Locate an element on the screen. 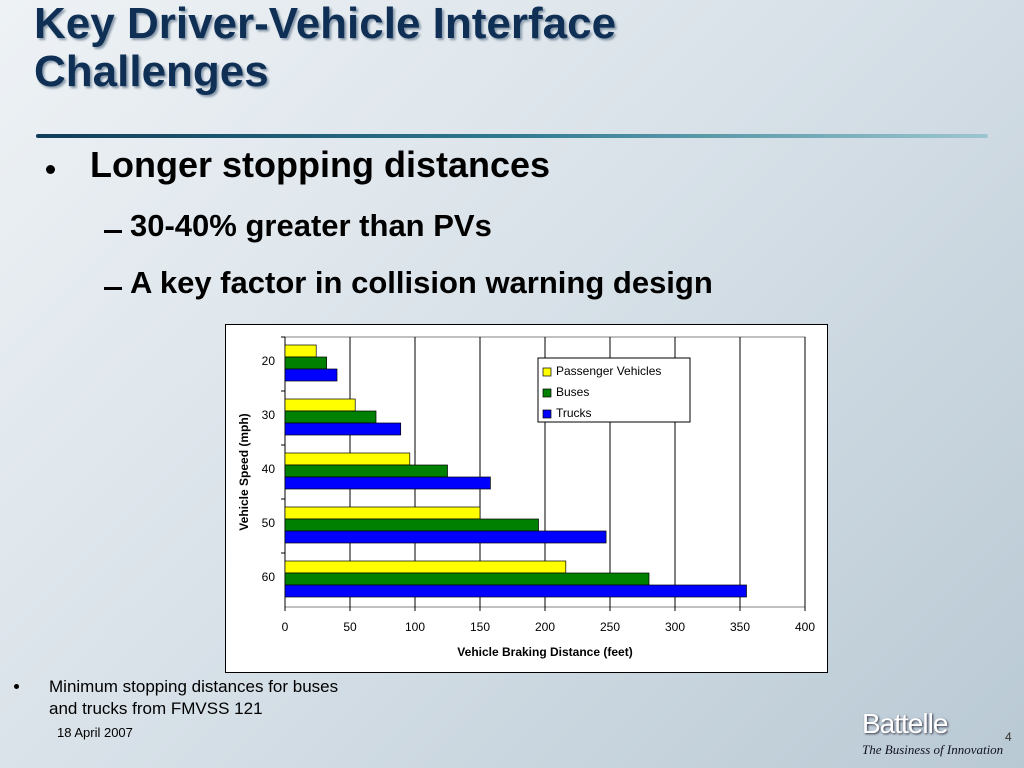 The height and width of the screenshot is (768, 1024). x-tick-label: 350 is located at coordinates (740, 627).